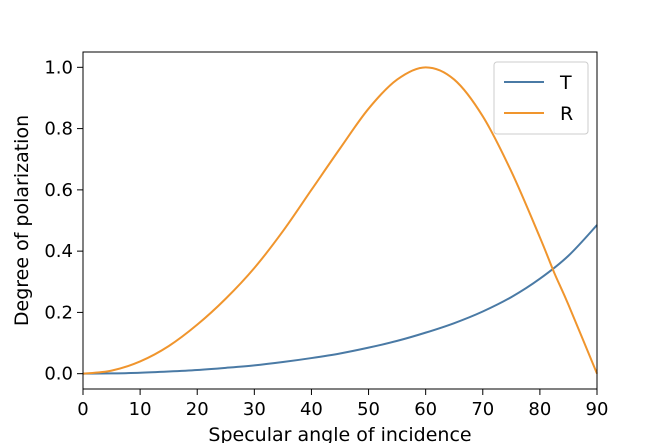 The height and width of the screenshot is (447, 664). I want to click on x-tick-label: 0, so click(82, 409).